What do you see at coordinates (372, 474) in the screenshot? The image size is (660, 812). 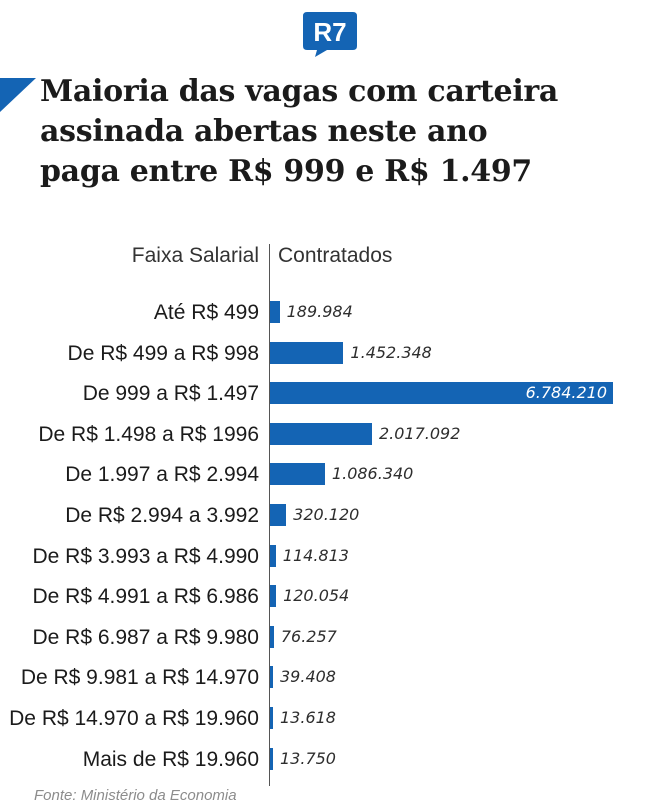 I see `value-label: 1.086.340` at bounding box center [372, 474].